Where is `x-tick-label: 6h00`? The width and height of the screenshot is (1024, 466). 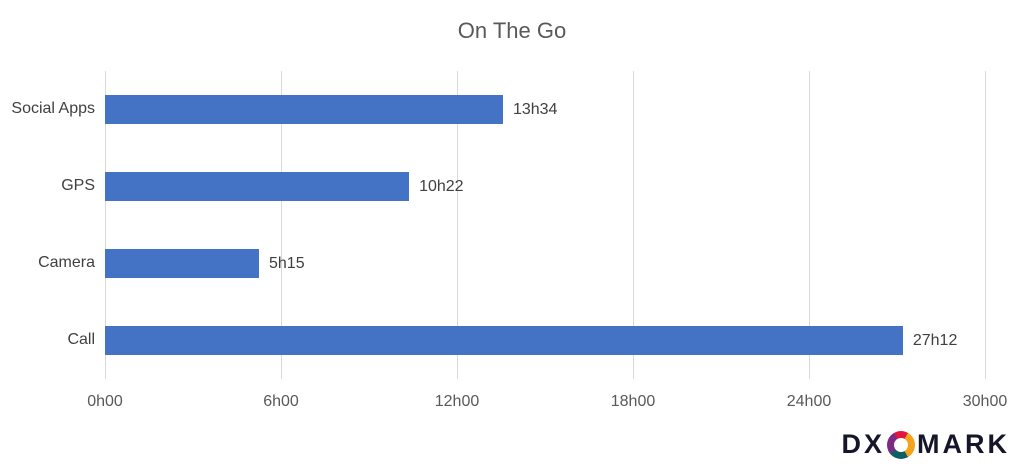 x-tick-label: 6h00 is located at coordinates (281, 401).